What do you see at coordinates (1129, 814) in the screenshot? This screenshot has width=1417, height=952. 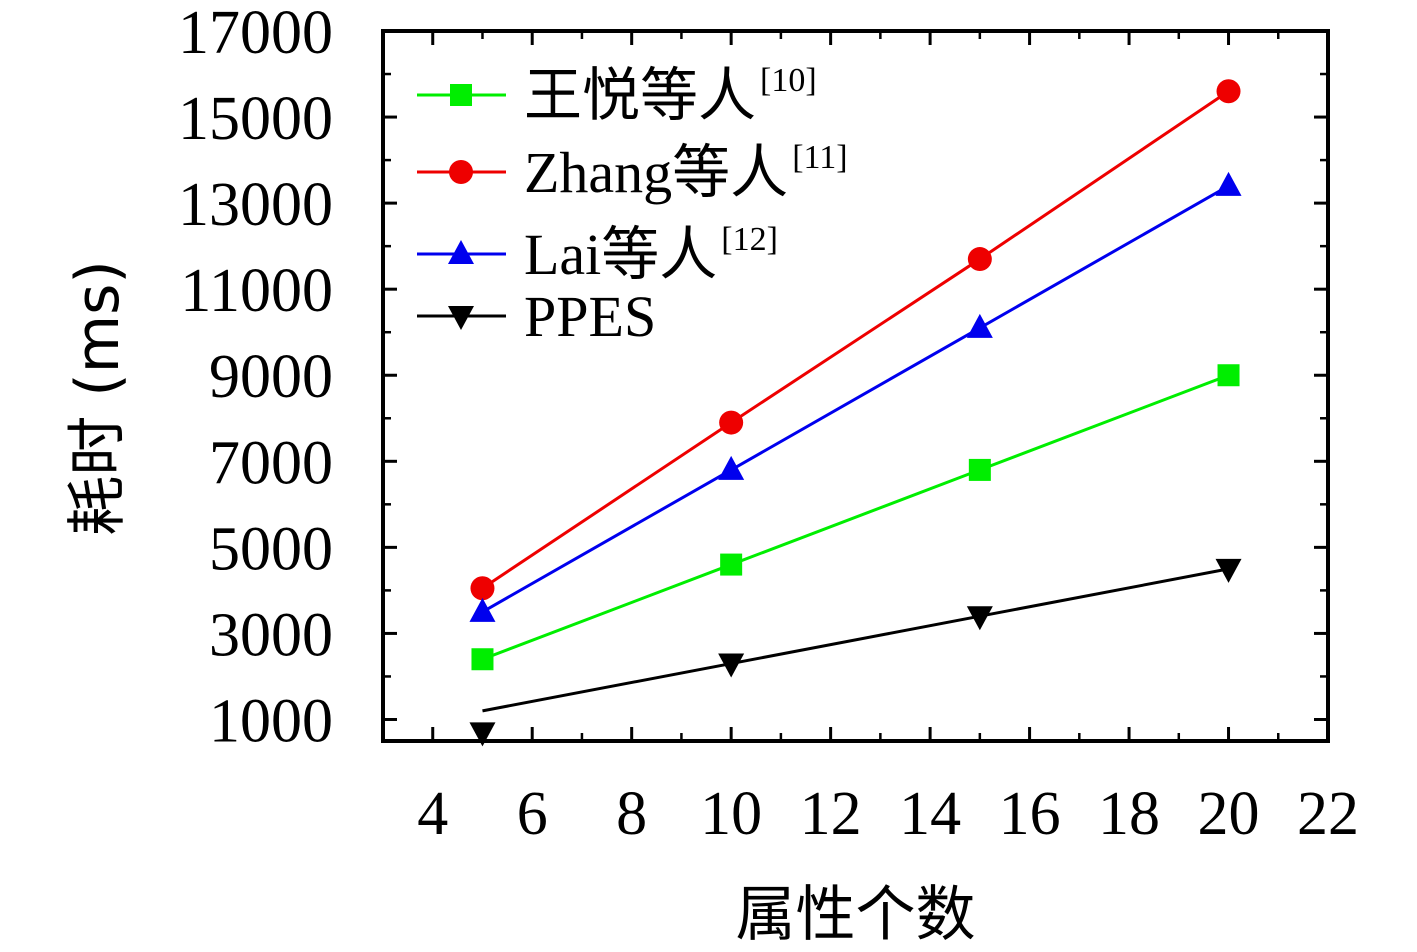 I see `x-tick-label: 18` at bounding box center [1129, 814].